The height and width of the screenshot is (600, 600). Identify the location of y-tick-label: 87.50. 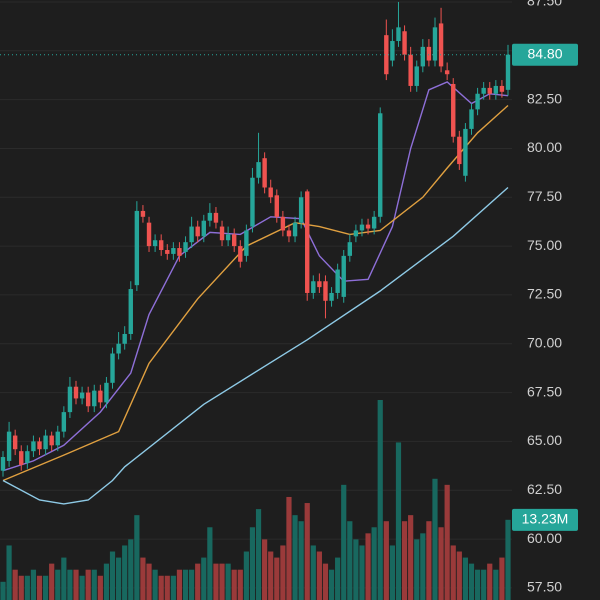
(544, 4).